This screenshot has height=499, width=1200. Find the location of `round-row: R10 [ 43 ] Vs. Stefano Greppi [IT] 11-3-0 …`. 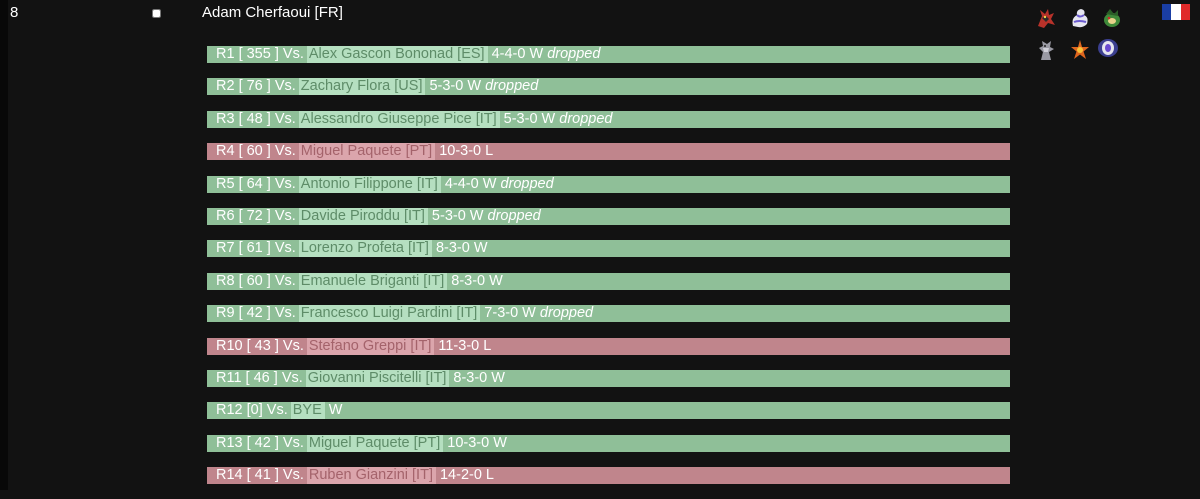

round-row: R10 [ 43 ] Vs. Stefano Greppi [IT] 11-3-0 … is located at coordinates (608, 346).